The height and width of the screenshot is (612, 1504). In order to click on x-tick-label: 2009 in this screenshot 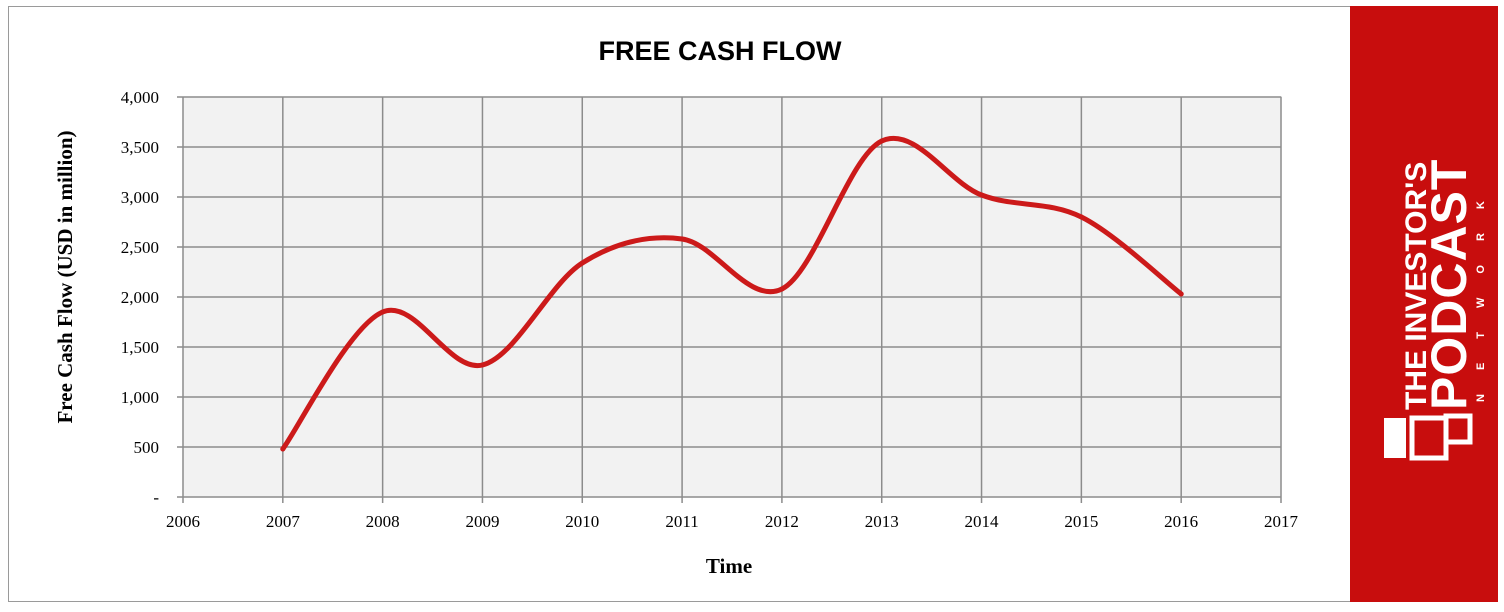, I will do `click(482, 521)`.